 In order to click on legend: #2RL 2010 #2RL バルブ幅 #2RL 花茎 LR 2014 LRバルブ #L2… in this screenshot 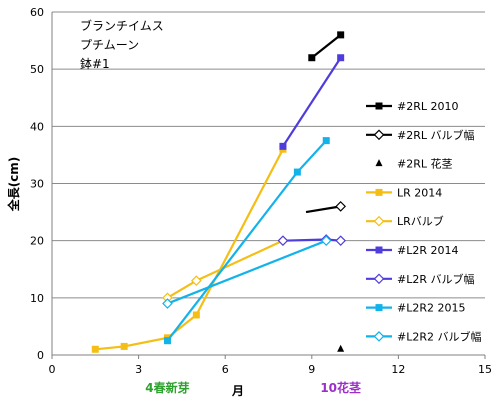, I will do `click(423, 221)`.